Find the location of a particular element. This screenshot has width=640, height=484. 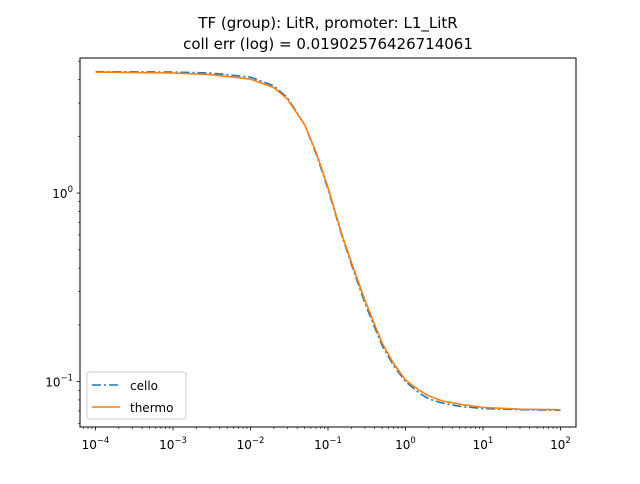

y-axis: 10⁻¹ 10⁰ is located at coordinates (62, 242).